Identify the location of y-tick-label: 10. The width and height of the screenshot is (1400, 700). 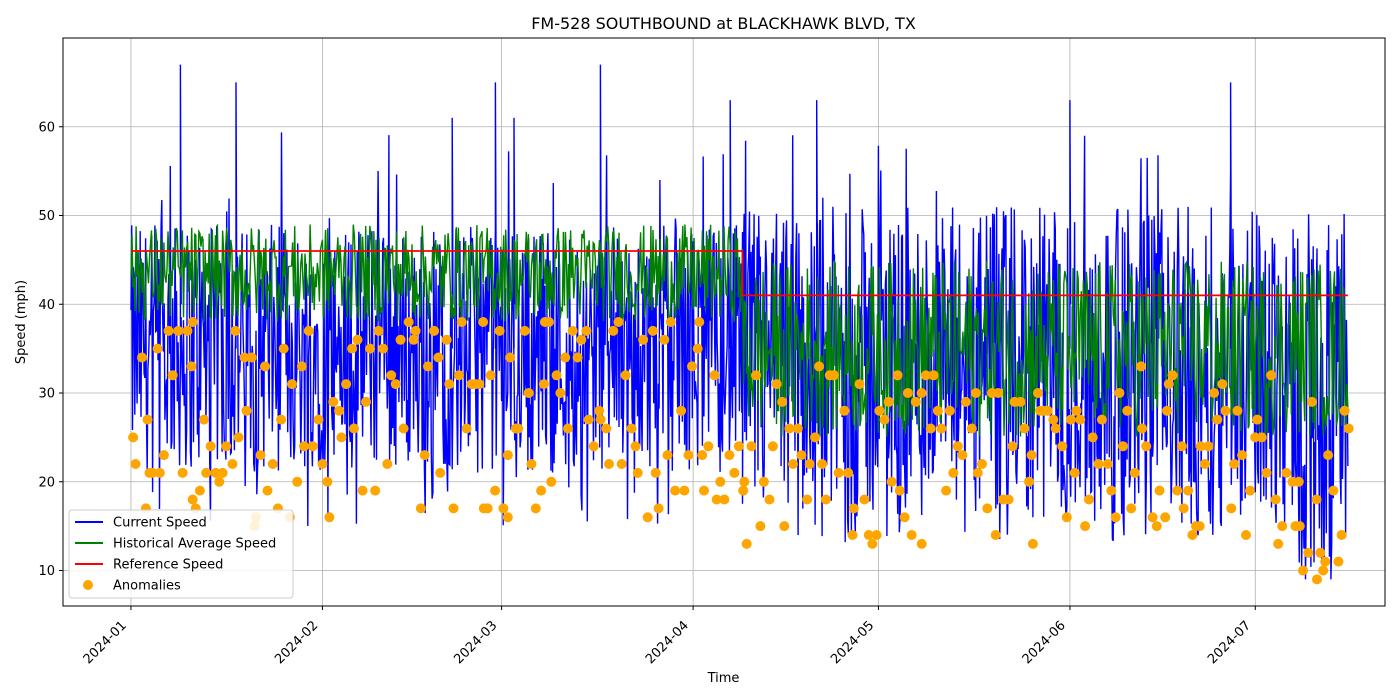
(46, 571).